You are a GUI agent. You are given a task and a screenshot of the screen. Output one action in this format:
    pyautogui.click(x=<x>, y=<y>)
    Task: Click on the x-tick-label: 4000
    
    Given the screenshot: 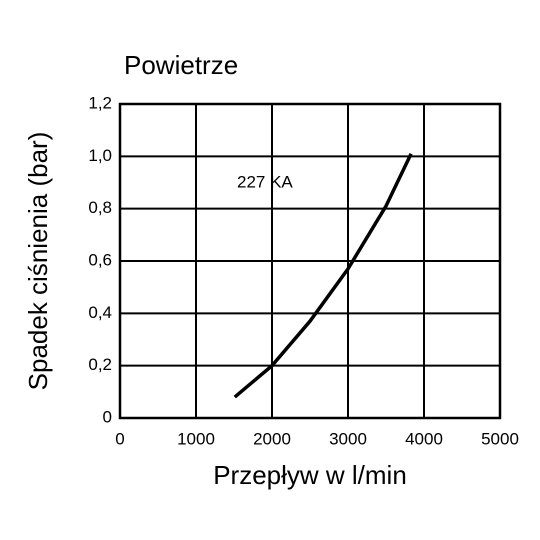 What is the action you would take?
    pyautogui.click(x=424, y=438)
    